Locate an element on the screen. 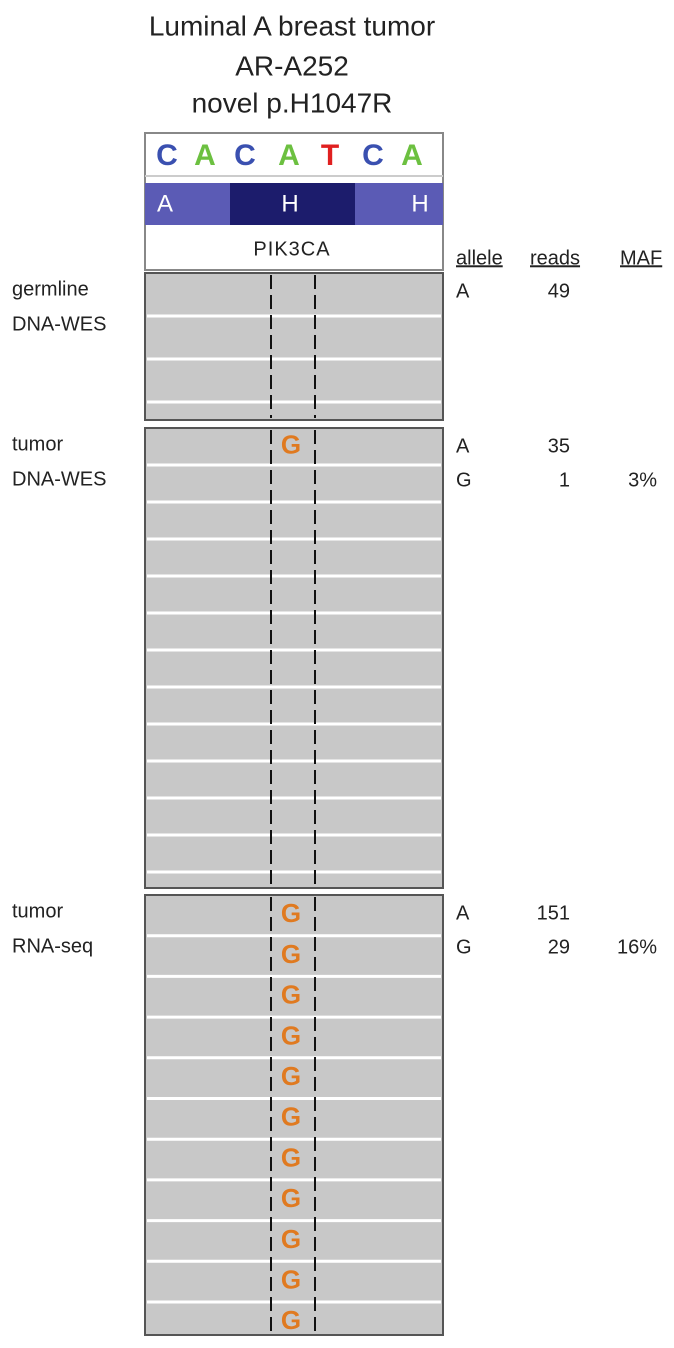 This screenshot has height=1348, width=674. table-header: MAF is located at coordinates (641, 258).